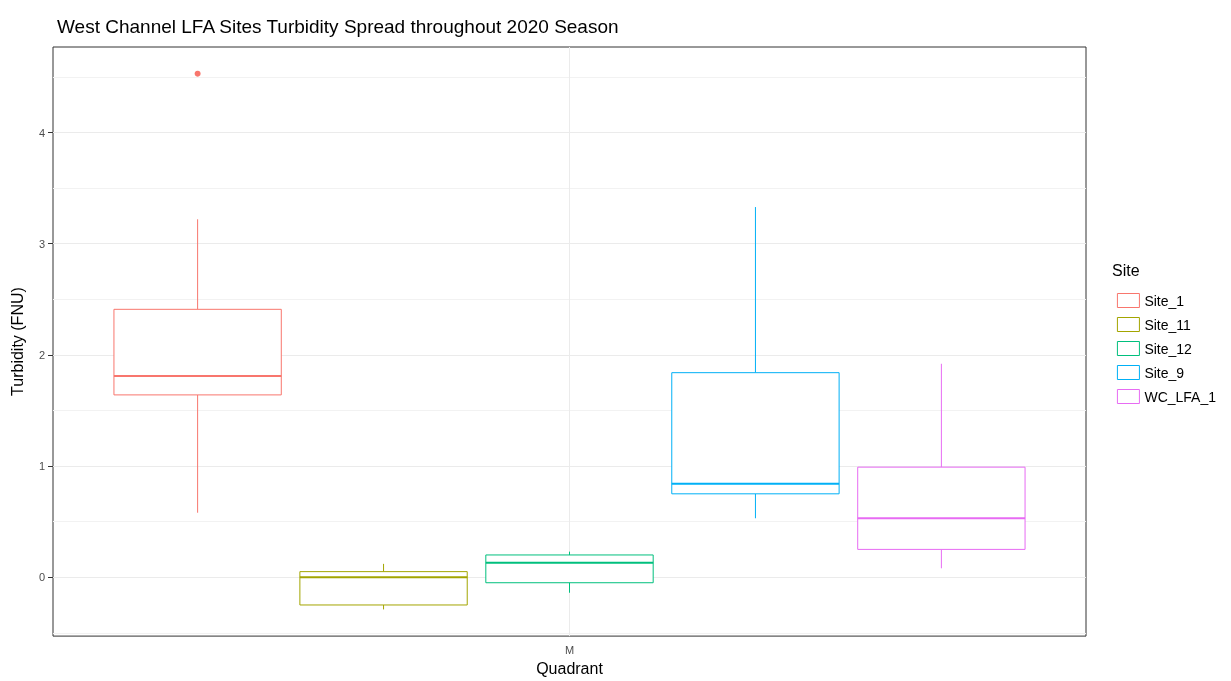  Describe the element at coordinates (41, 132) in the screenshot. I see `y-tick-label: 4` at that location.